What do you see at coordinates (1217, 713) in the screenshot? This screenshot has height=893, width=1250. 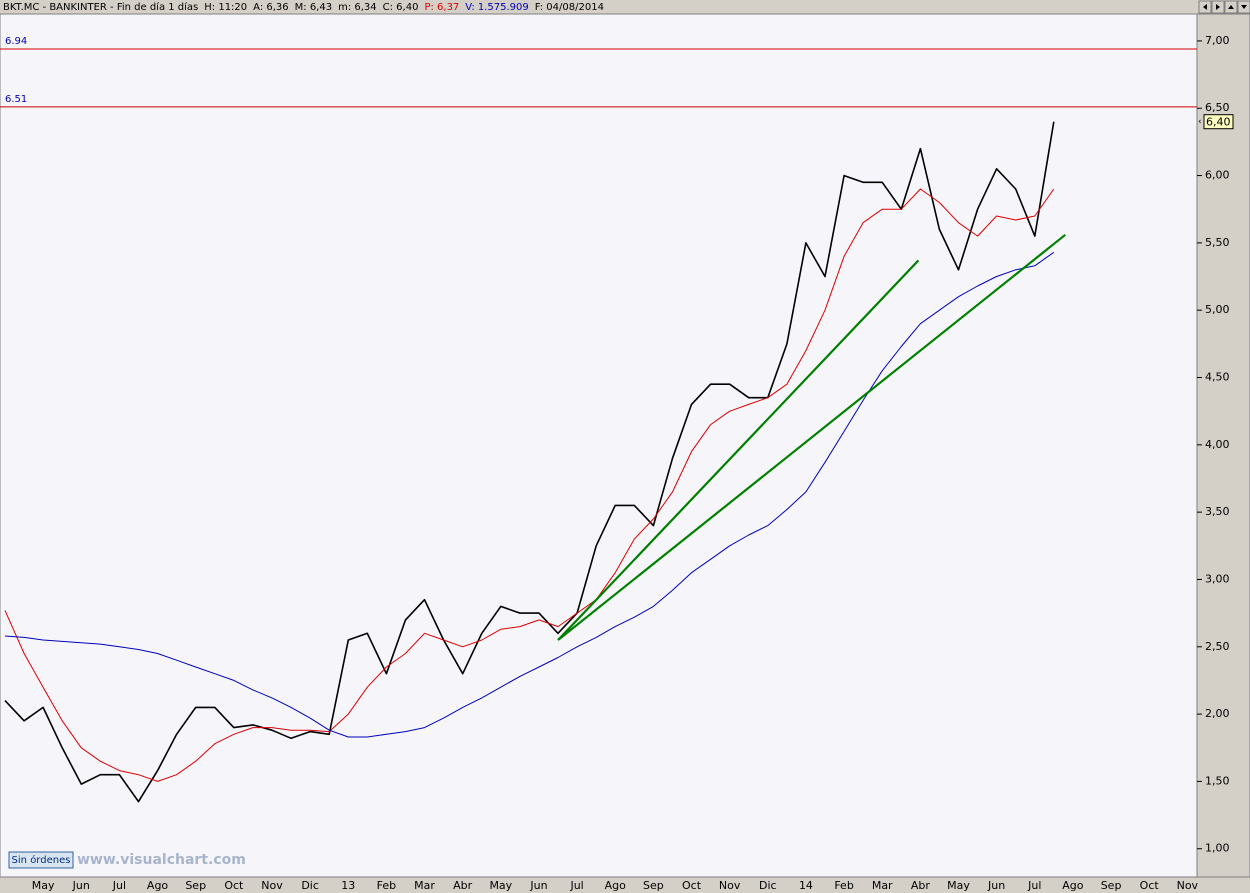 I see `y-tick-label: 2,00` at bounding box center [1217, 713].